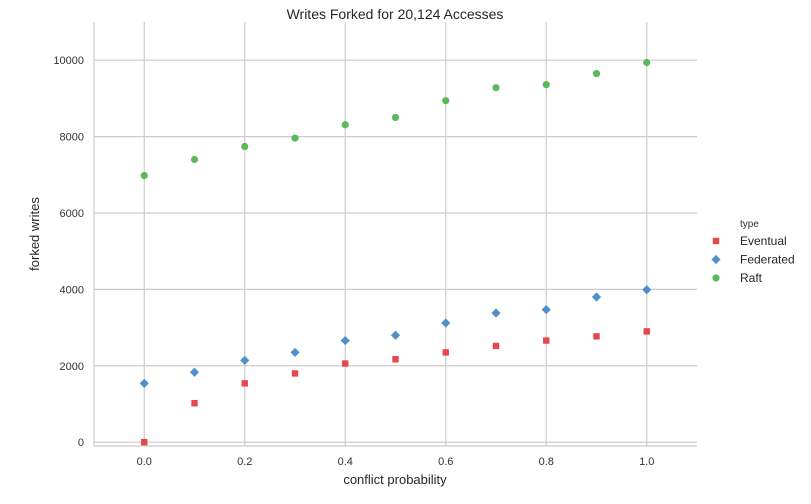 The image size is (811, 504). I want to click on x-tick-label: 0.2, so click(244, 462).